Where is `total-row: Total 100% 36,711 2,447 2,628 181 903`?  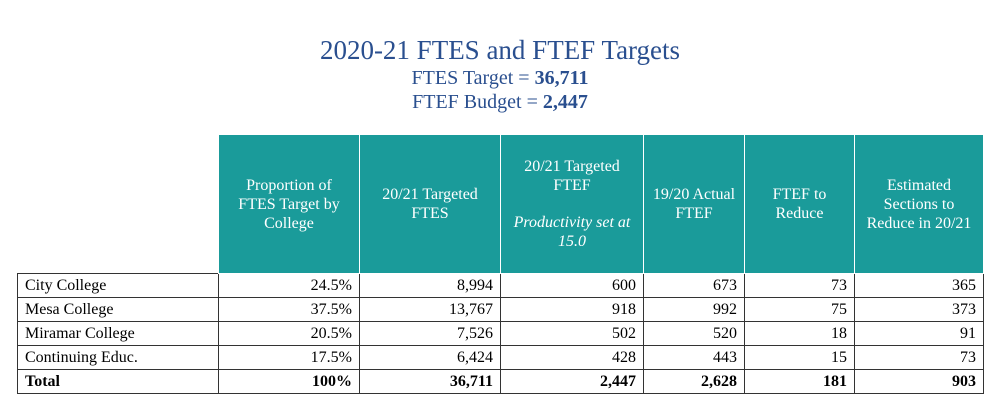 total-row: Total 100% 36,711 2,447 2,628 181 903 is located at coordinates (500, 381).